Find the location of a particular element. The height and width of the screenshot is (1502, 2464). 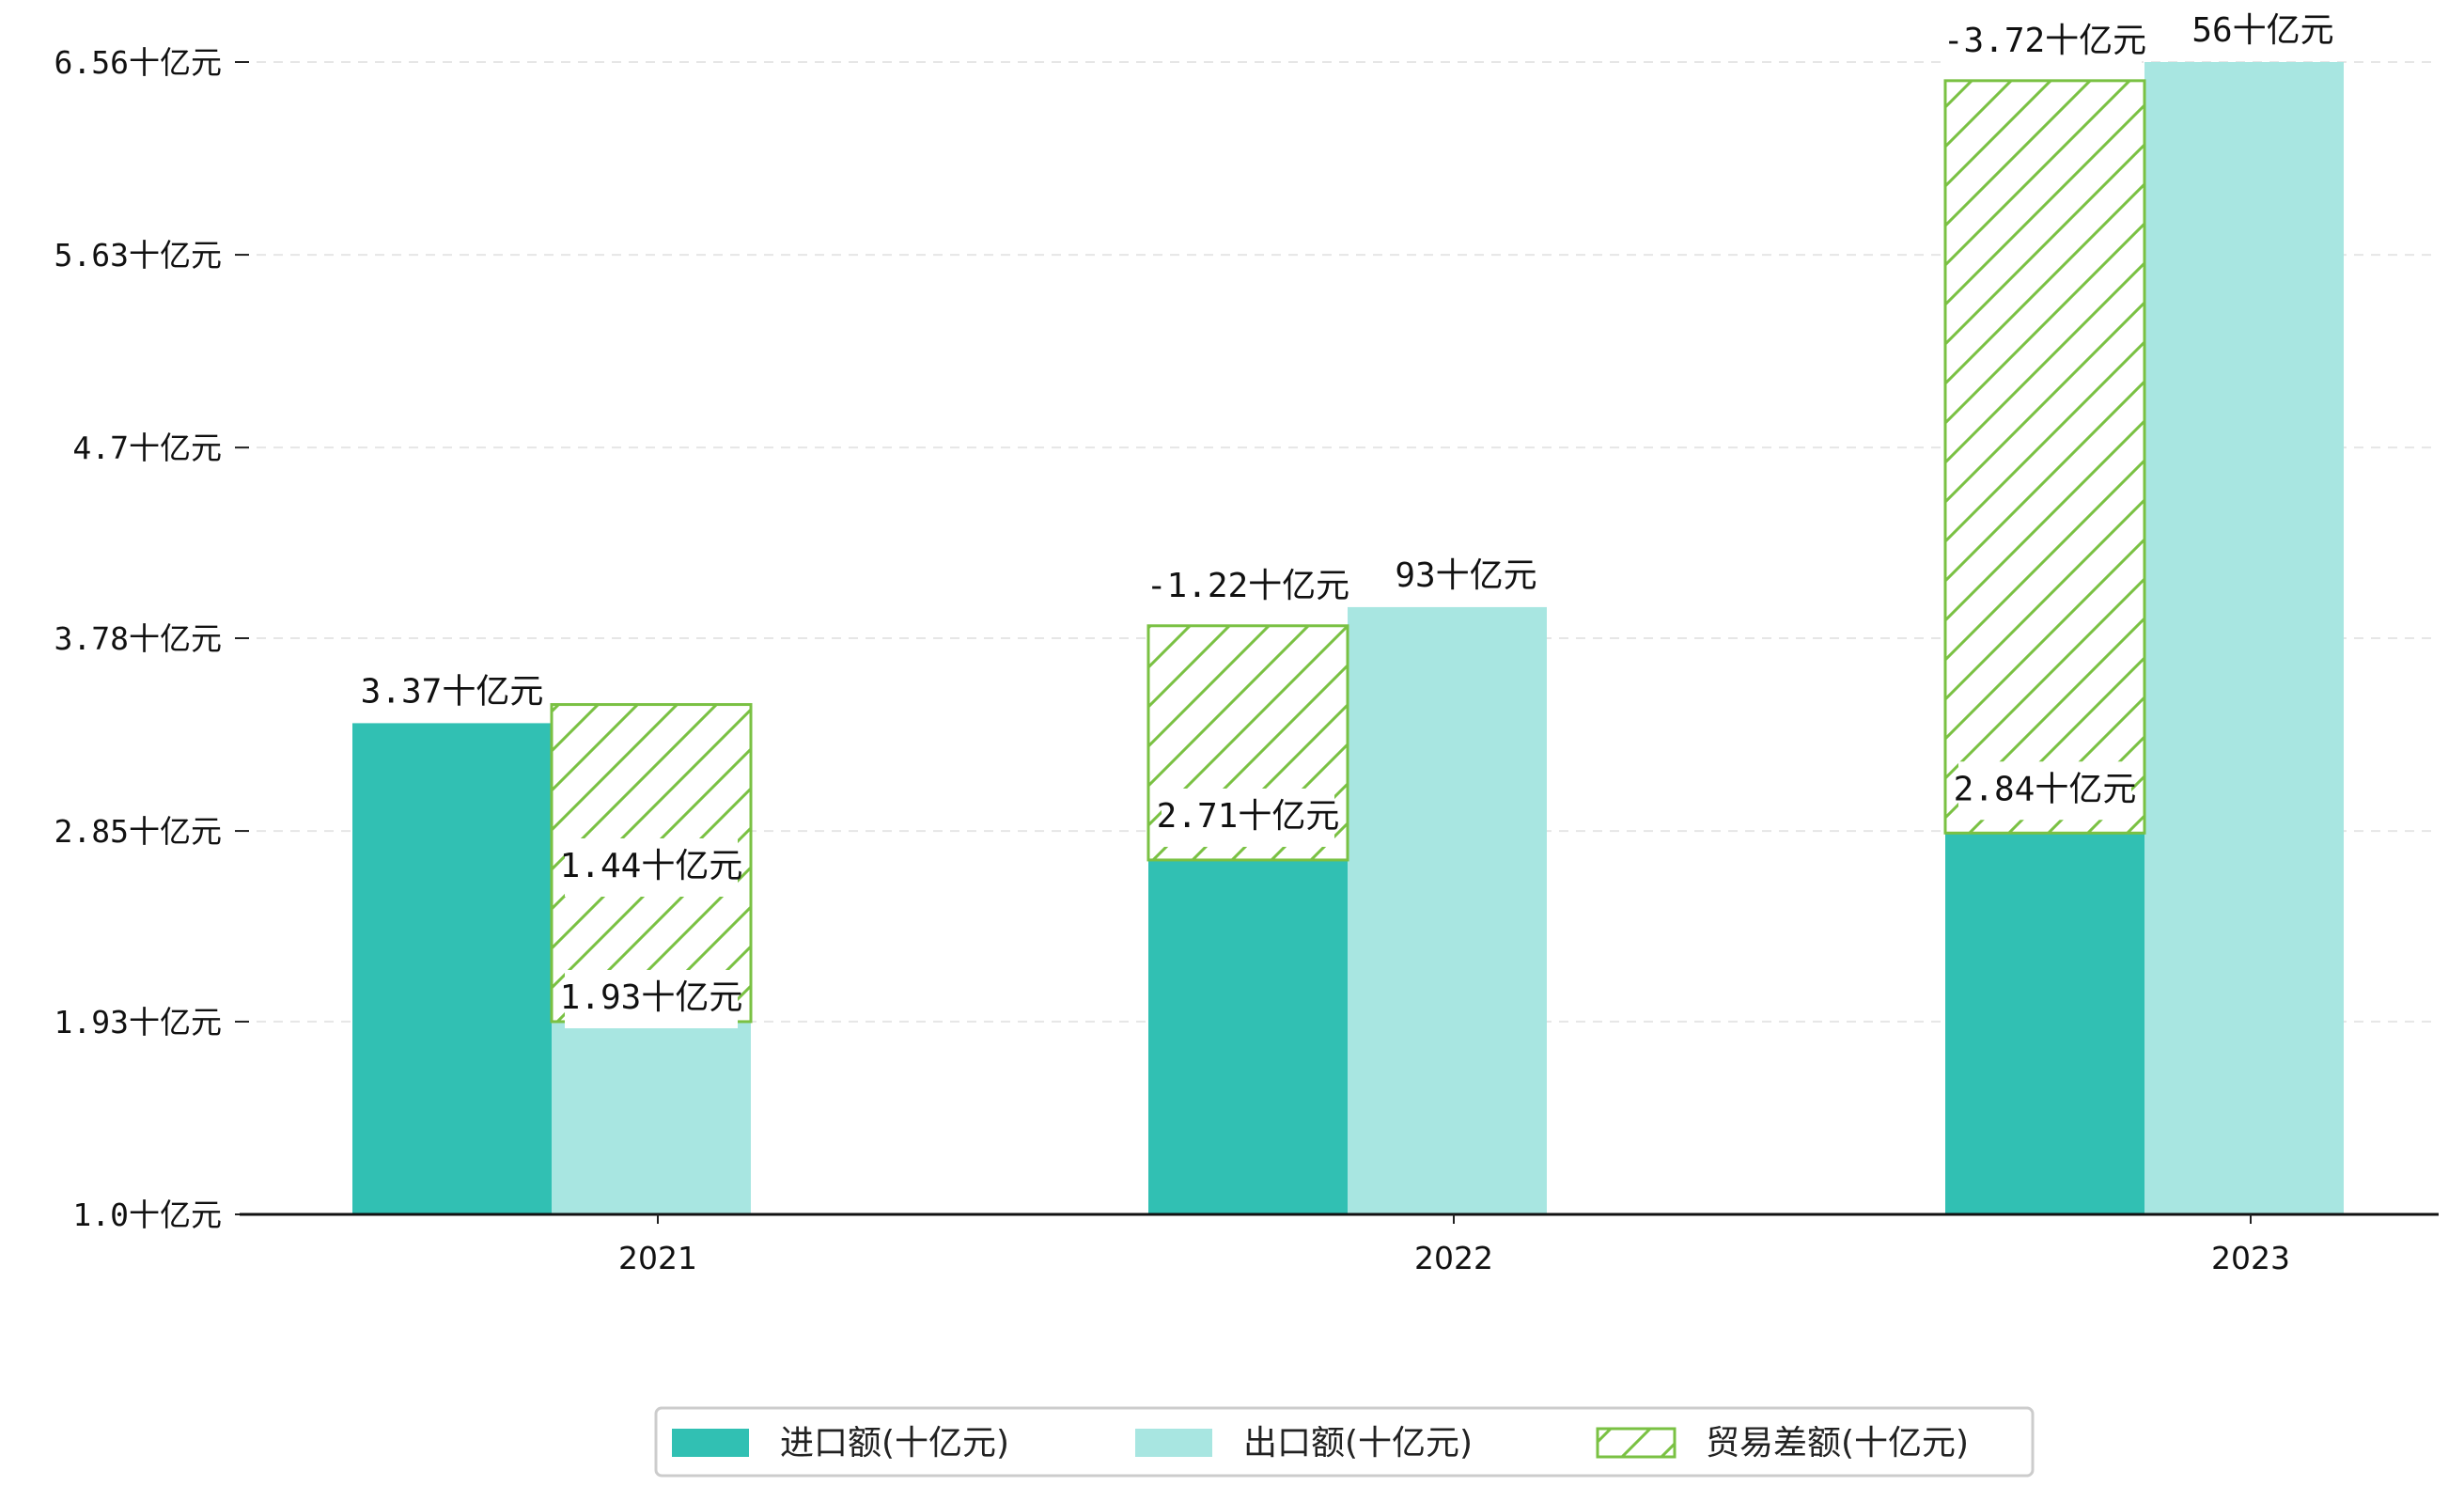

legend-label: 出口额(十亿元) is located at coordinates (1358, 1444).